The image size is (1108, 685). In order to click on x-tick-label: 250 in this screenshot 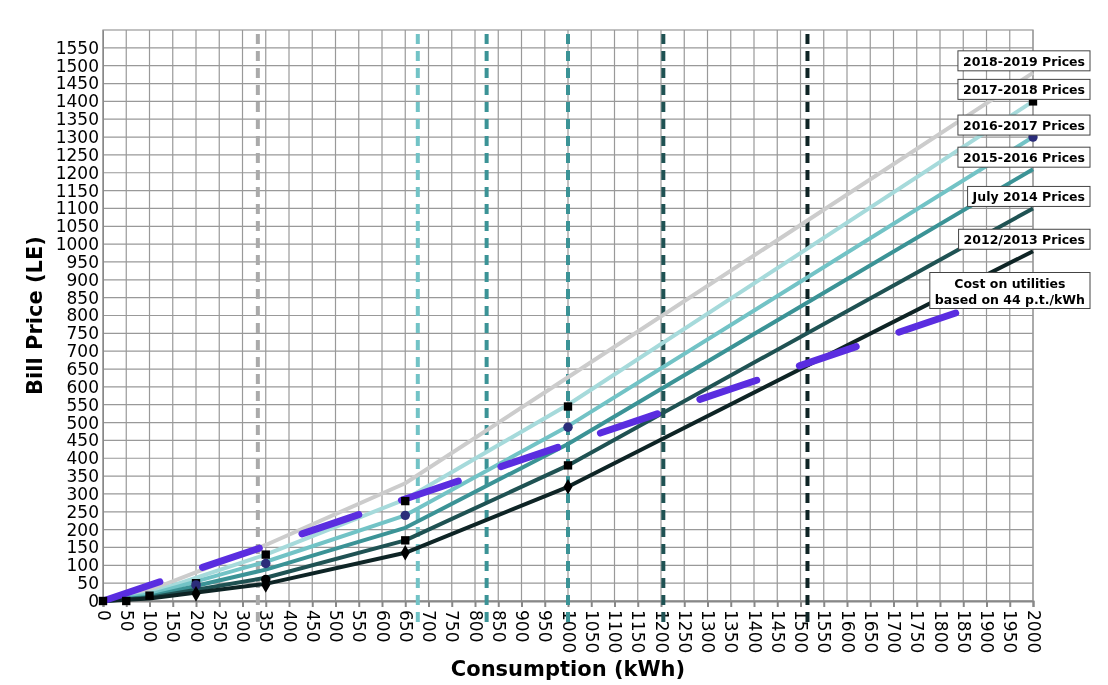, I will do `click(219, 626)`.